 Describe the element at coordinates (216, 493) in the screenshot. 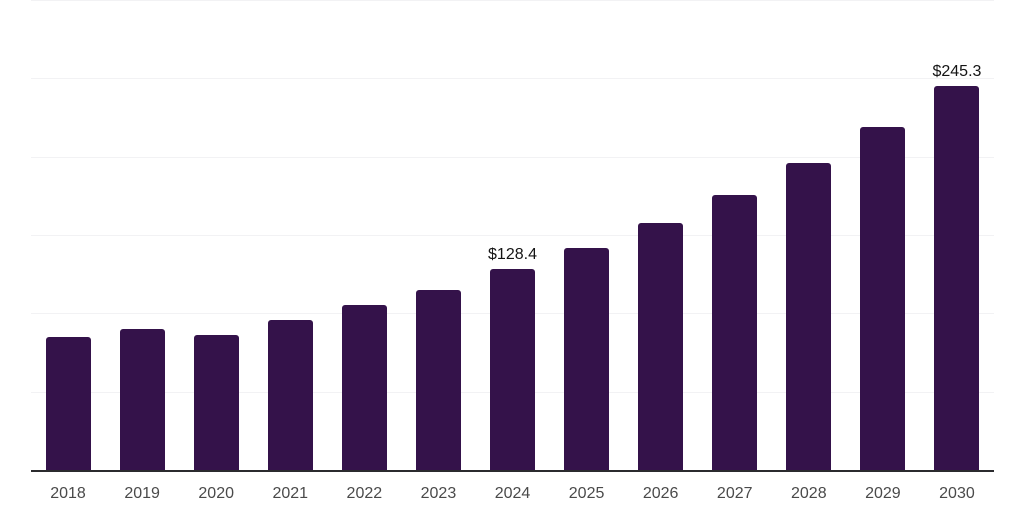

I see `x-tick-label-2020: 2020` at that location.